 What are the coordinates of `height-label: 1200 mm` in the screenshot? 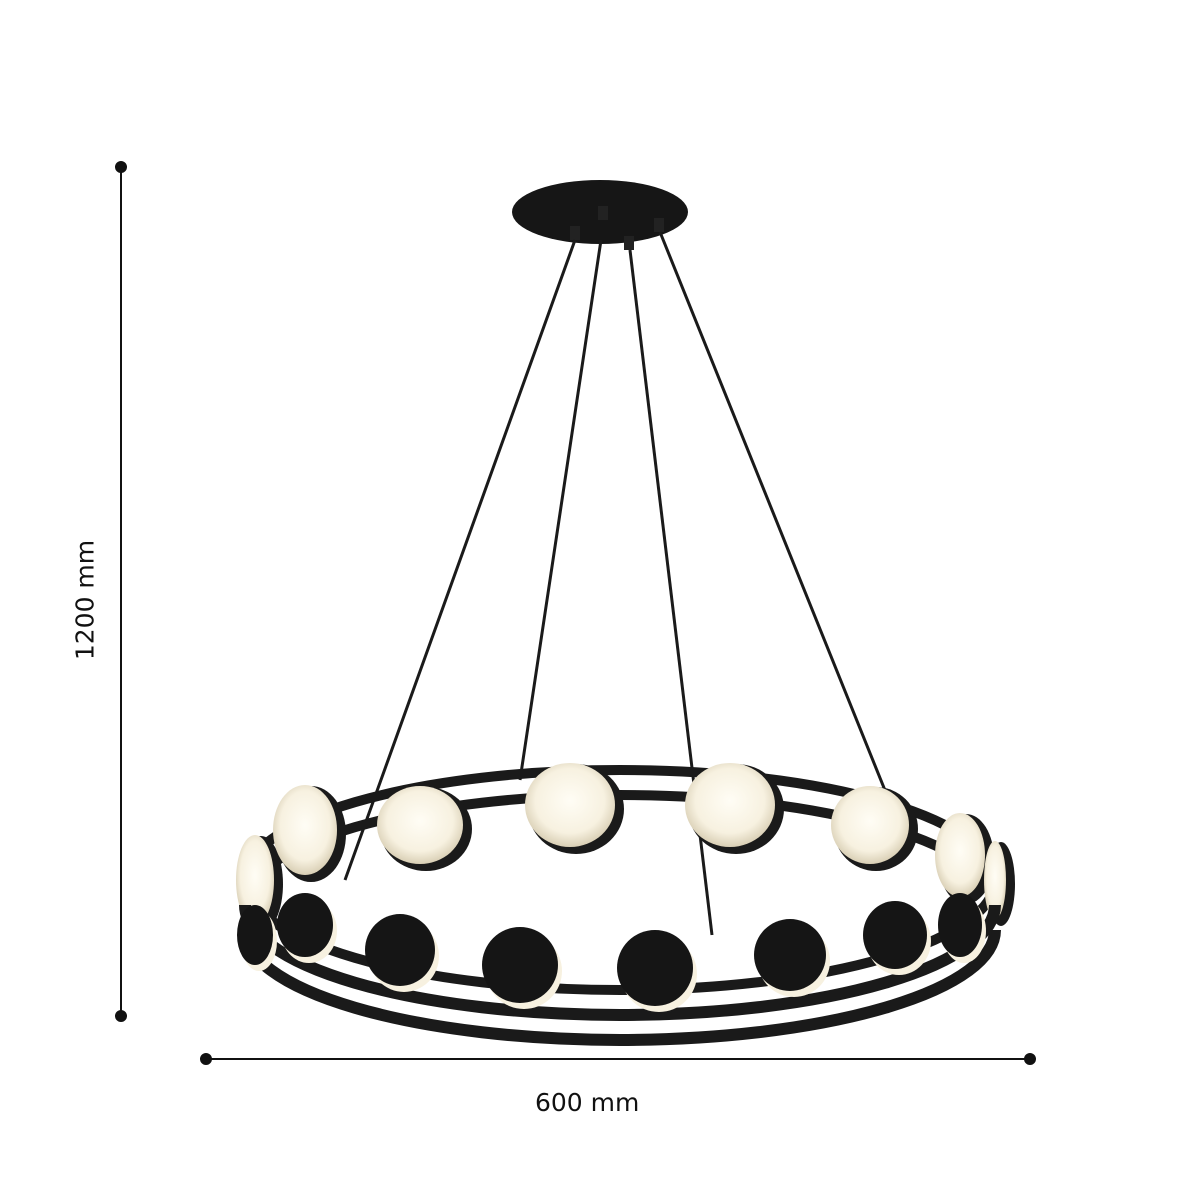 It's located at (85, 600).